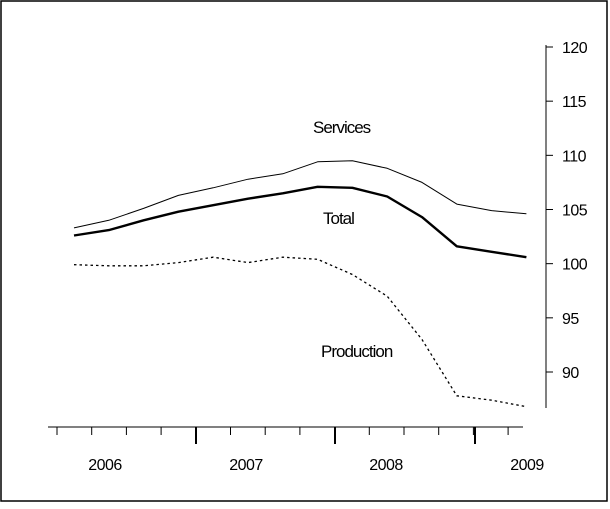 The image size is (610, 509). Describe the element at coordinates (575, 211) in the screenshot. I see `y-tick-label: 105` at that location.